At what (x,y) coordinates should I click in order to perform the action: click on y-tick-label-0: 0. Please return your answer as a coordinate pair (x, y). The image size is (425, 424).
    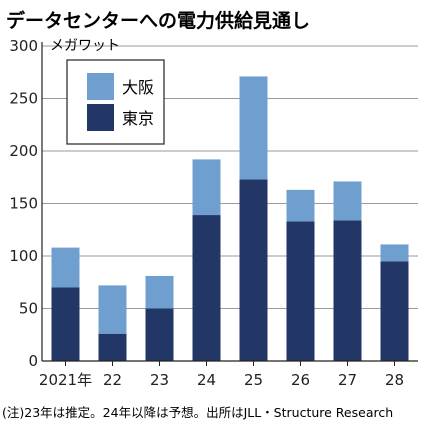
    Looking at the image, I should click on (33, 361).